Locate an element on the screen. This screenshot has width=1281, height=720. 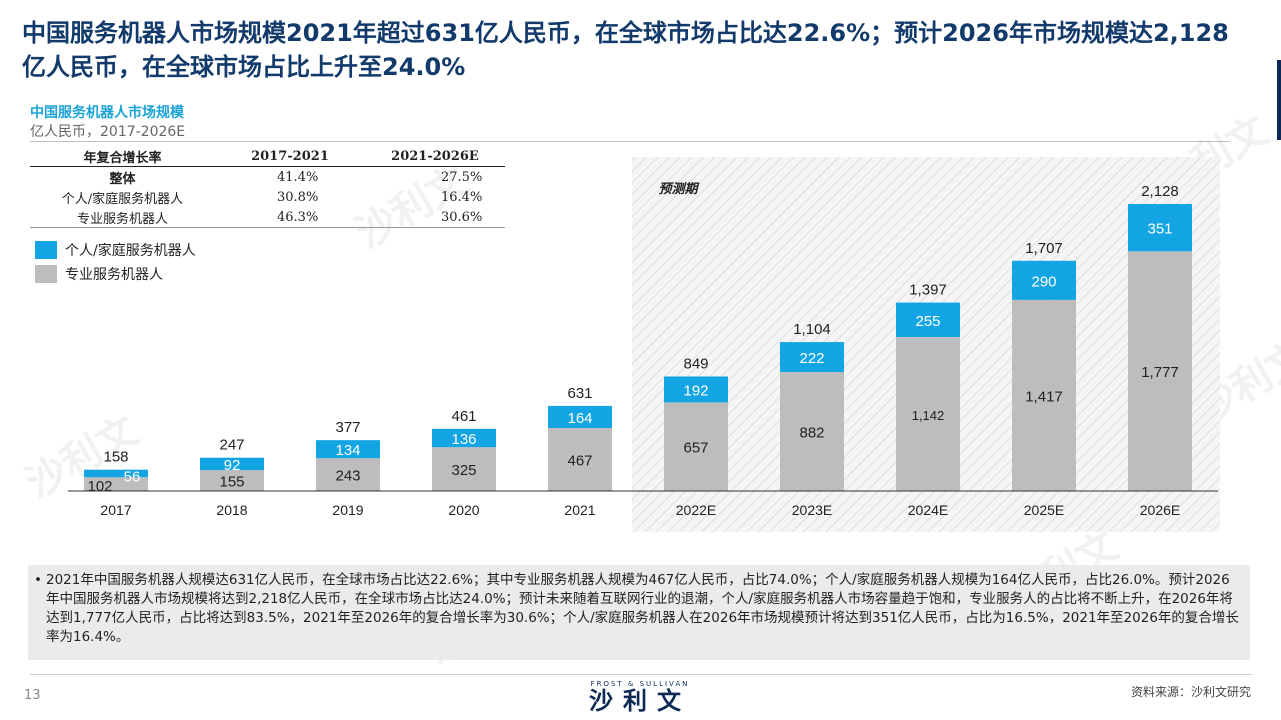
data-label-professional: 325 is located at coordinates (463, 470).